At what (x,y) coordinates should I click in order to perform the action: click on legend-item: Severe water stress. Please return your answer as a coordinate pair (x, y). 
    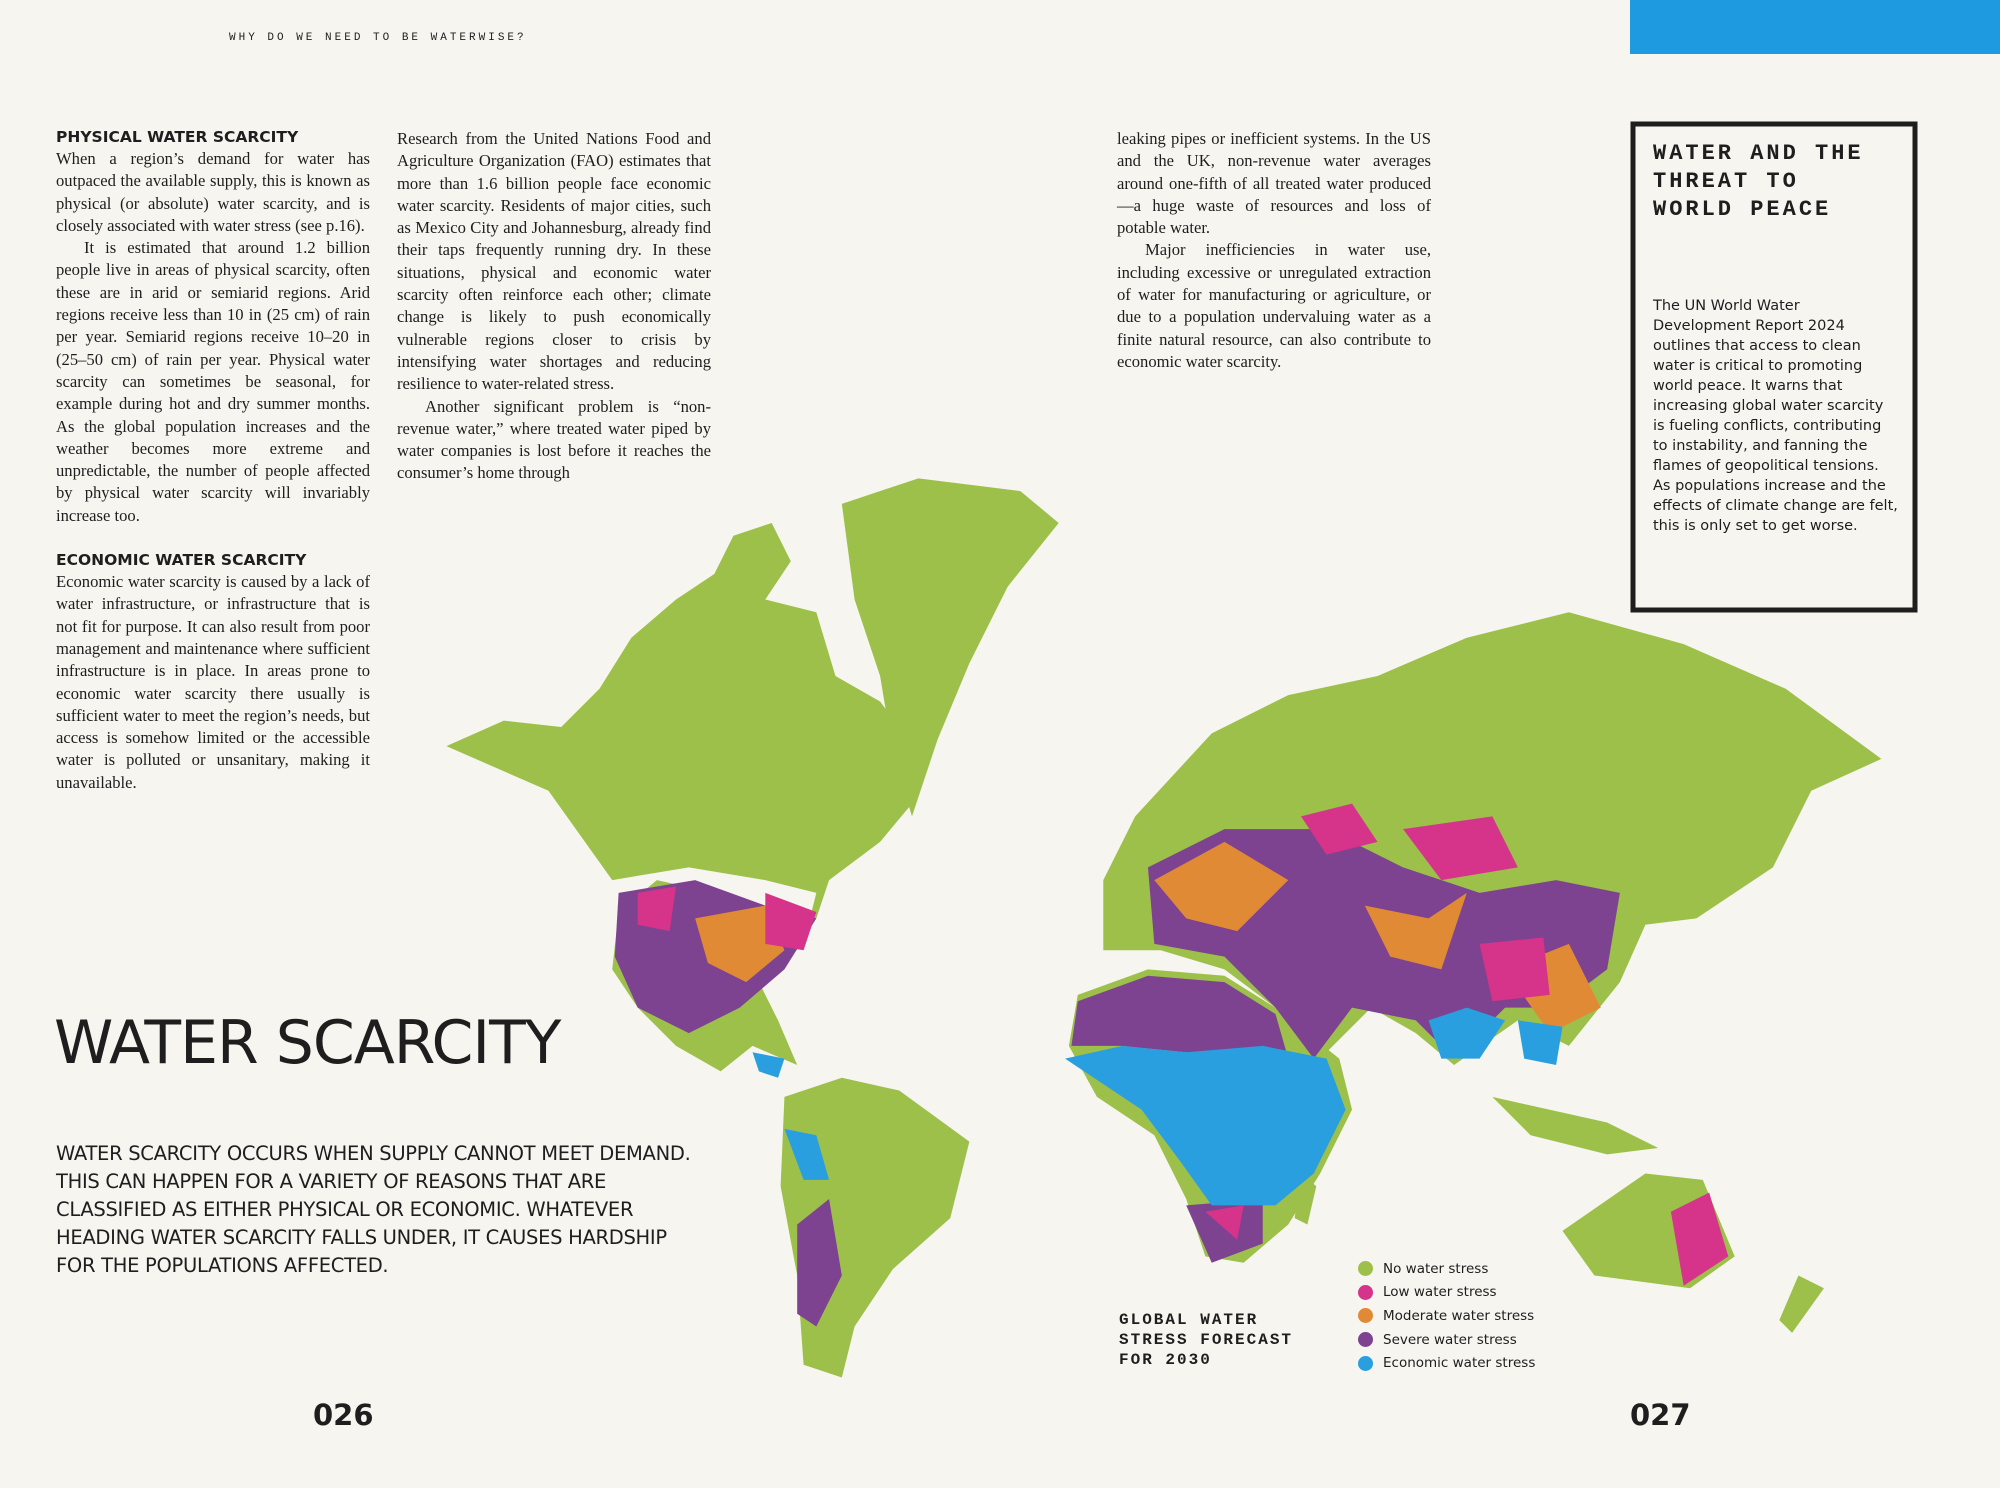
    Looking at the image, I should click on (1446, 1340).